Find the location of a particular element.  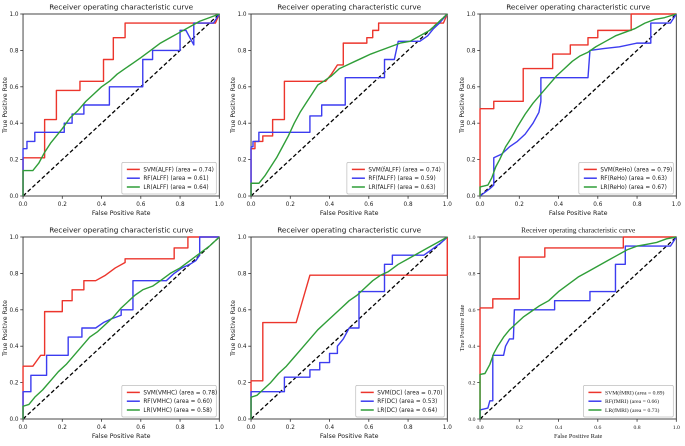

legend-rf-label: RF(ReHo) (area = 0.63) is located at coordinates (633, 179).